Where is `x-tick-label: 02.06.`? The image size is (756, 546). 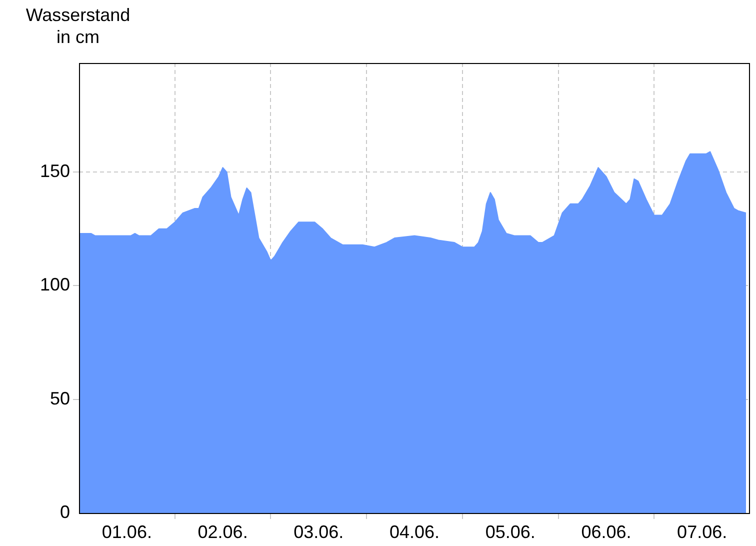
x-tick-label: 02.06. is located at coordinates (223, 532).